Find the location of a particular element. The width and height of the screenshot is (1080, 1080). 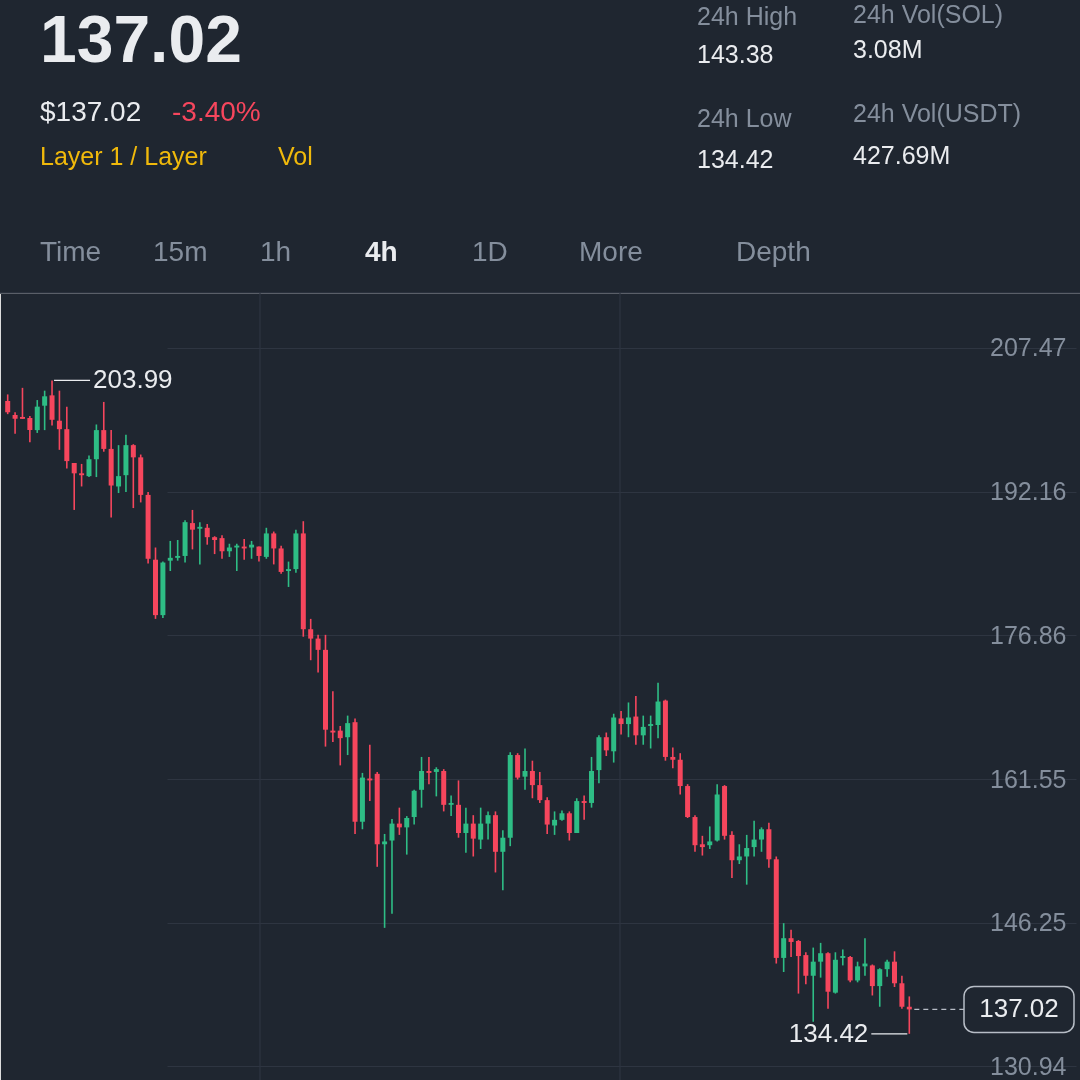

text: 427.69M is located at coordinates (902, 155).